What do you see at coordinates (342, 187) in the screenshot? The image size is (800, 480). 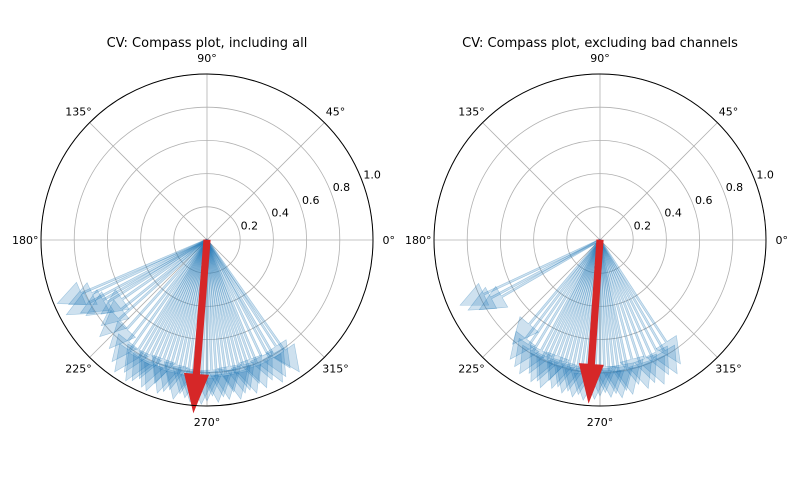 I see `radial-tick-label: 0.8` at bounding box center [342, 187].